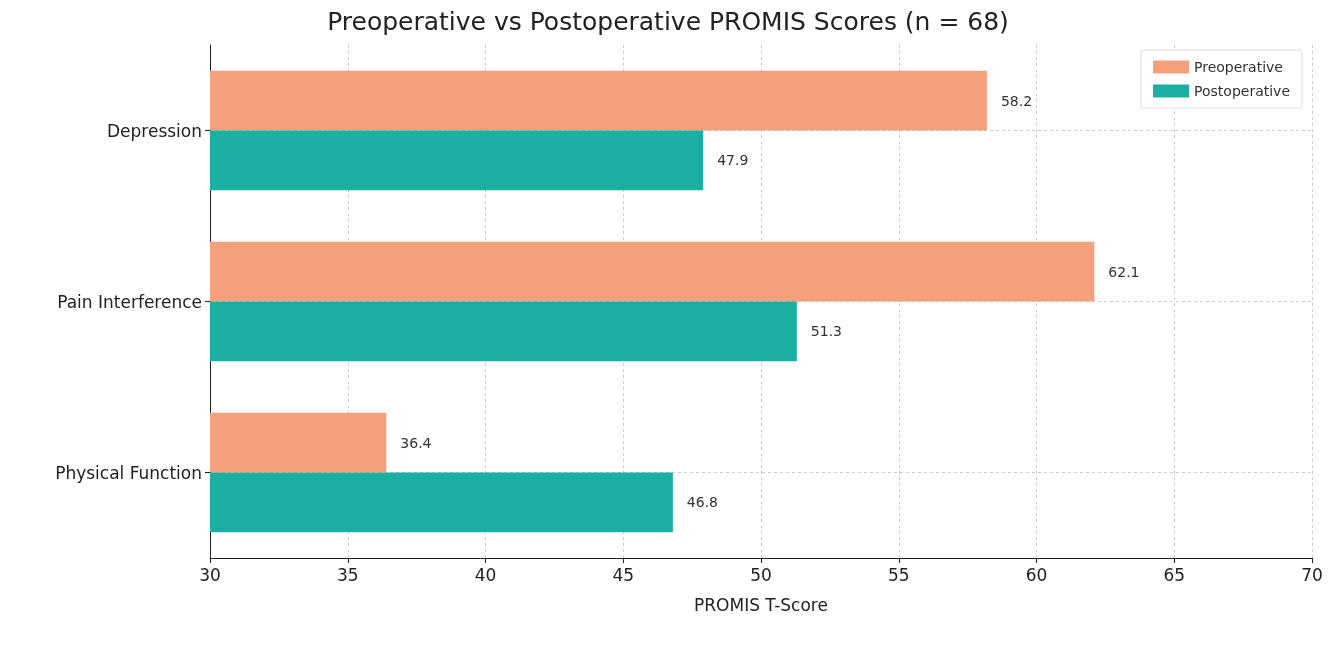 Image resolution: width=1336 pixels, height=645 pixels. Describe the element at coordinates (761, 574) in the screenshot. I see `x-tick-label: 50` at that location.